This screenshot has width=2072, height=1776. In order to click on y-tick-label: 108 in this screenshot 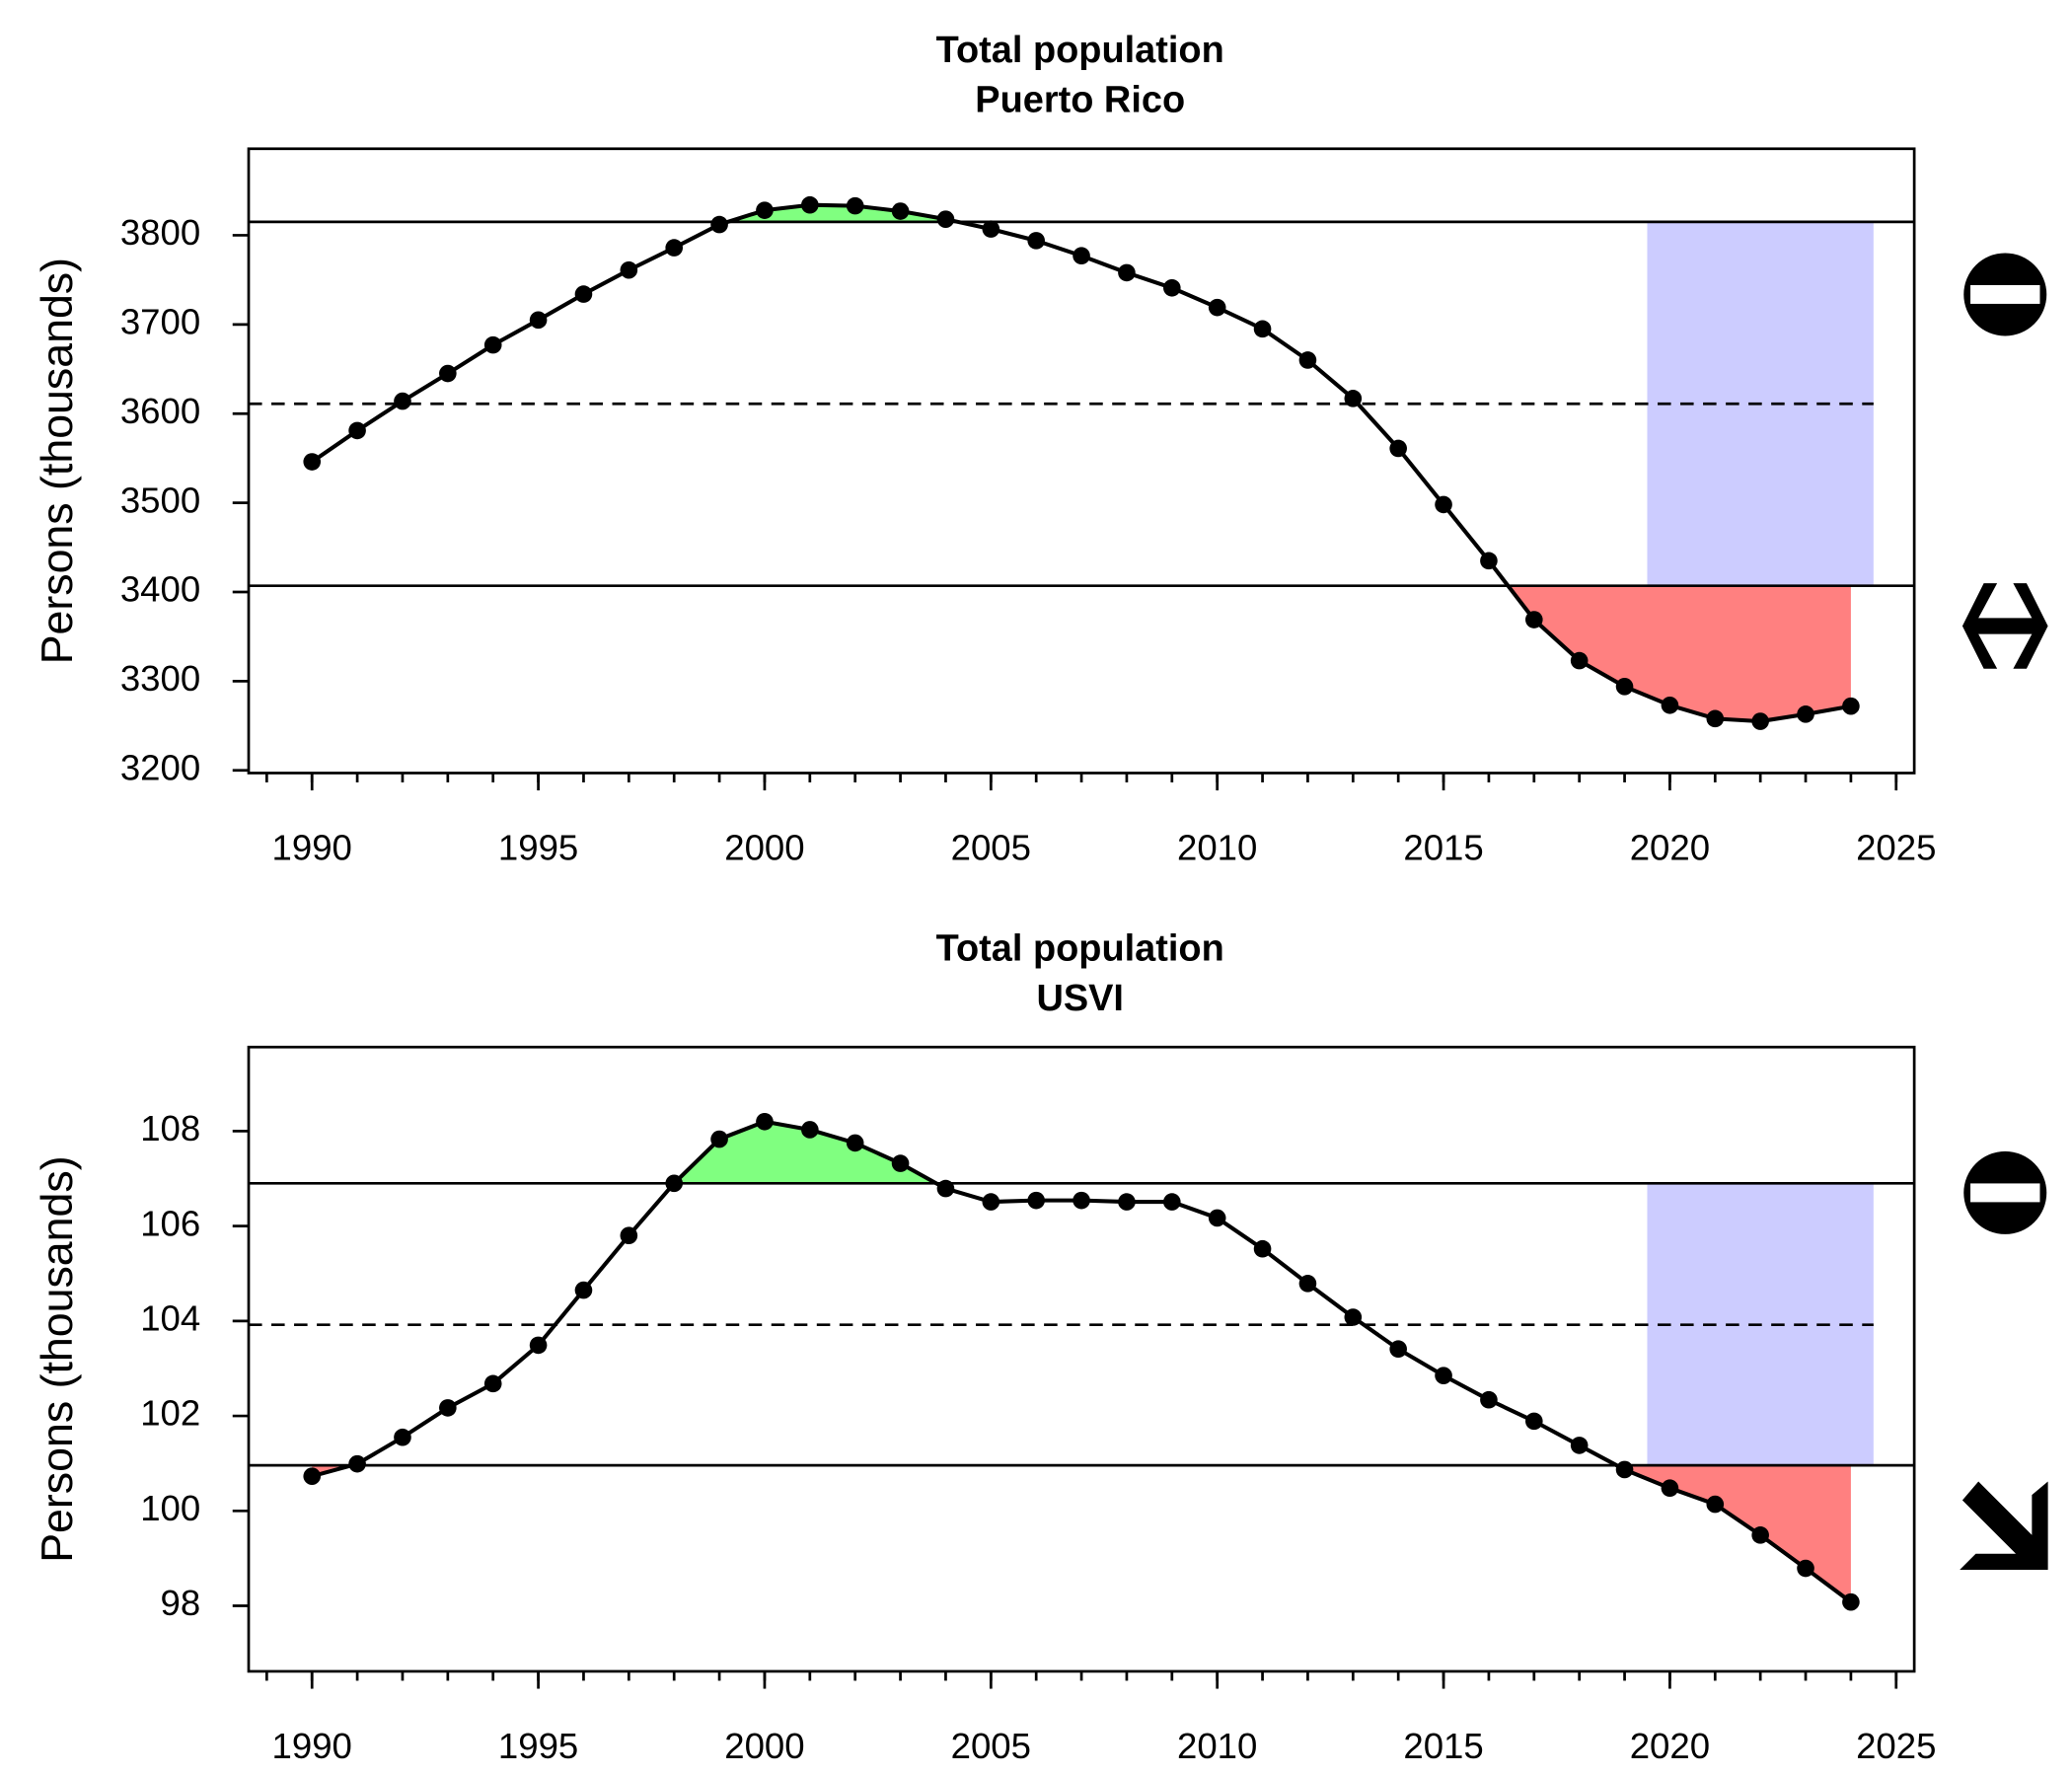, I will do `click(170, 1128)`.